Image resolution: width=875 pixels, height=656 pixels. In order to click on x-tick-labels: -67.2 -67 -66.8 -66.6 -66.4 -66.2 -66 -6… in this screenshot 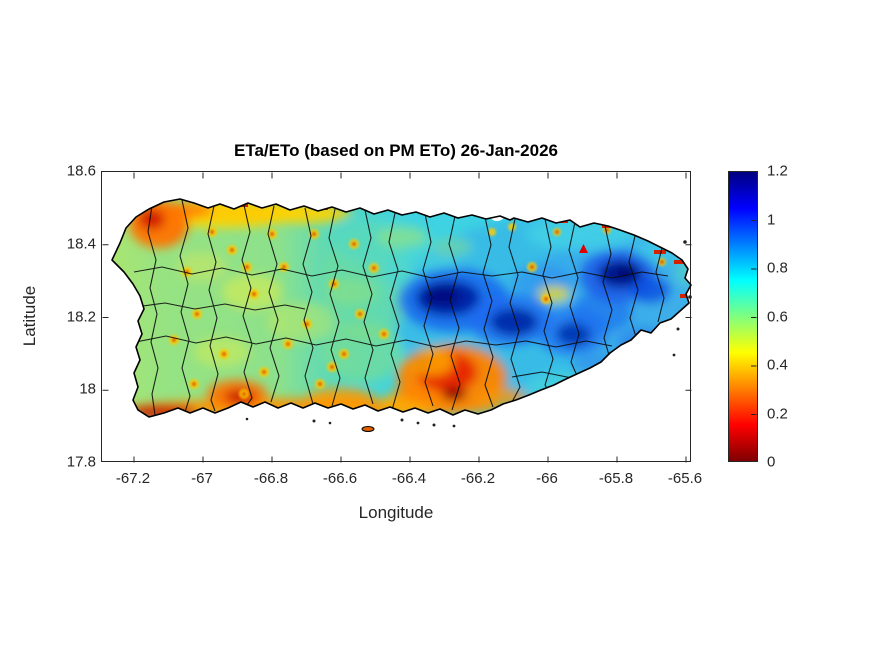, I will do `click(437, 480)`.